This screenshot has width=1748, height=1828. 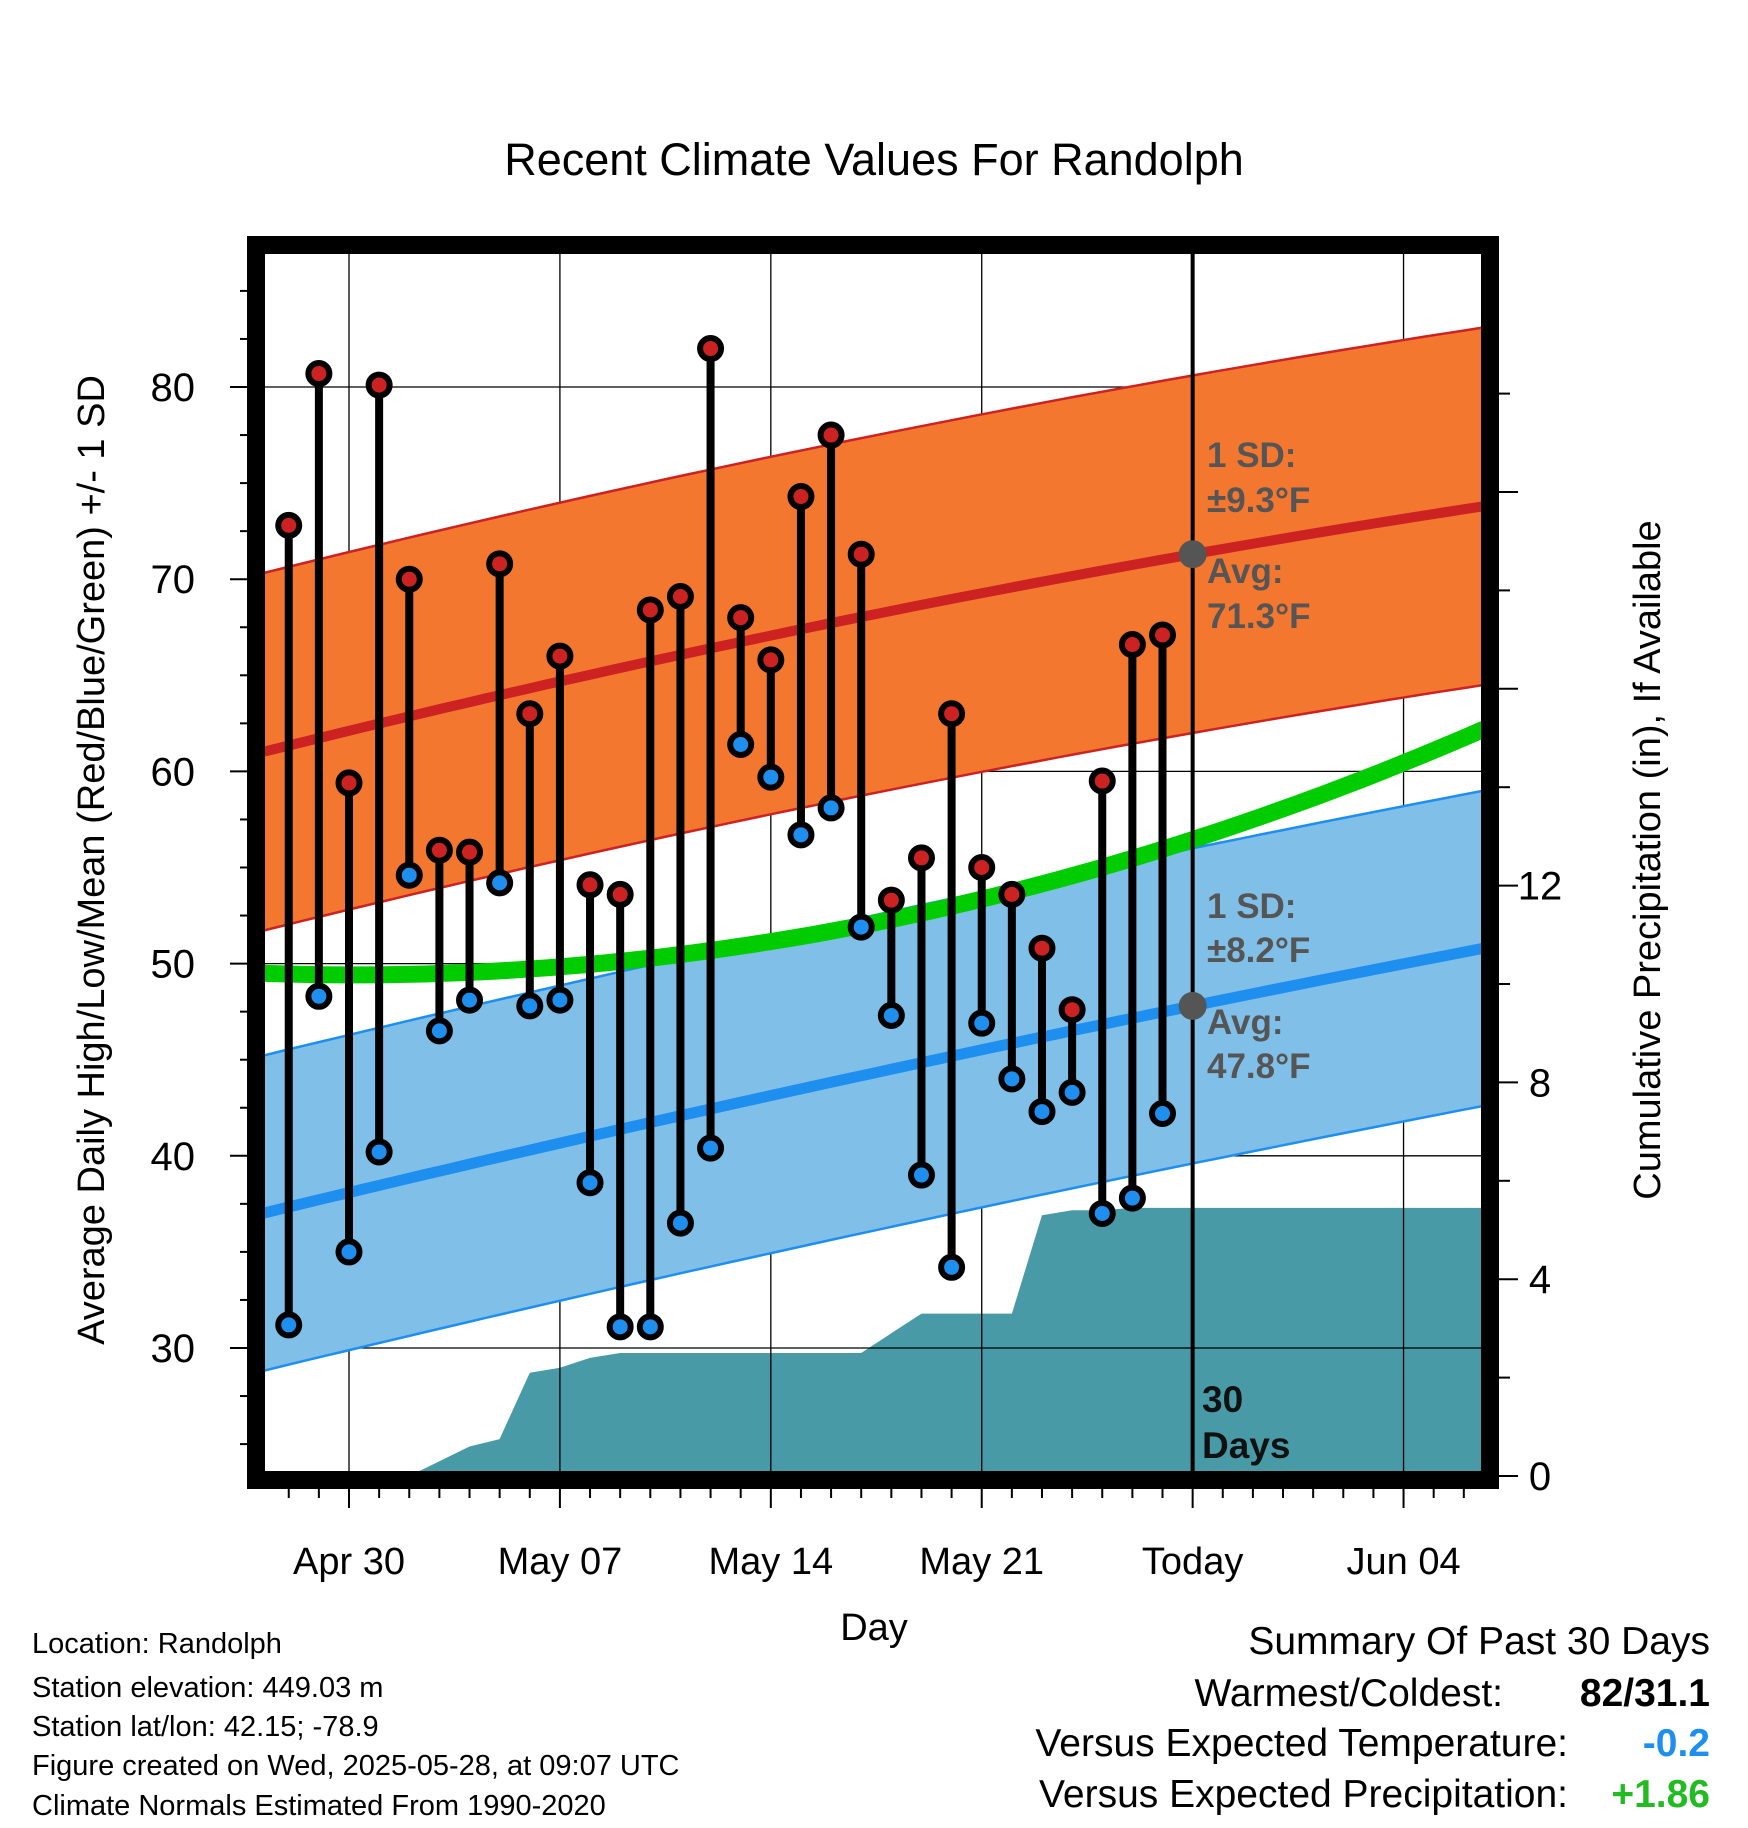 I want to click on y2-tick-label: 0, so click(x=1540, y=1477).